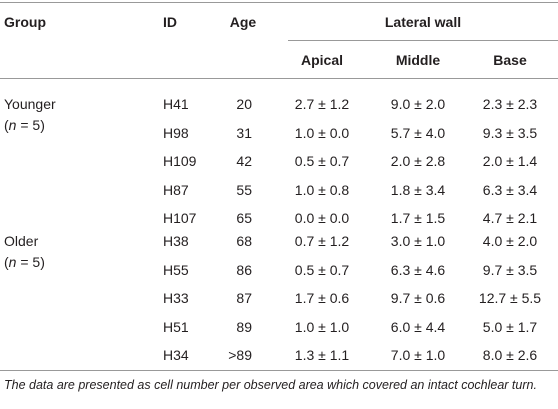 Image resolution: width=558 pixels, height=409 pixels. Describe the element at coordinates (418, 161) in the screenshot. I see `cell: 2.0 ± 2.8` at that location.